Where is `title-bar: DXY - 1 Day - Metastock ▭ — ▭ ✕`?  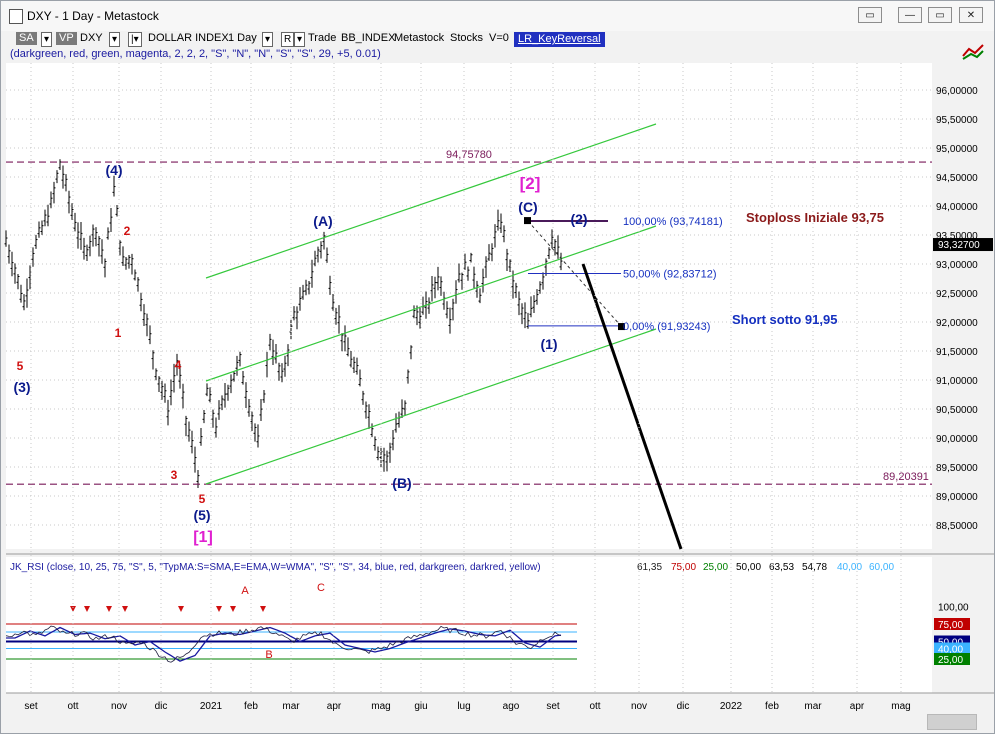 title-bar: DXY - 1 Day - Metastock ▭ — ▭ ✕ is located at coordinates (497, 16).